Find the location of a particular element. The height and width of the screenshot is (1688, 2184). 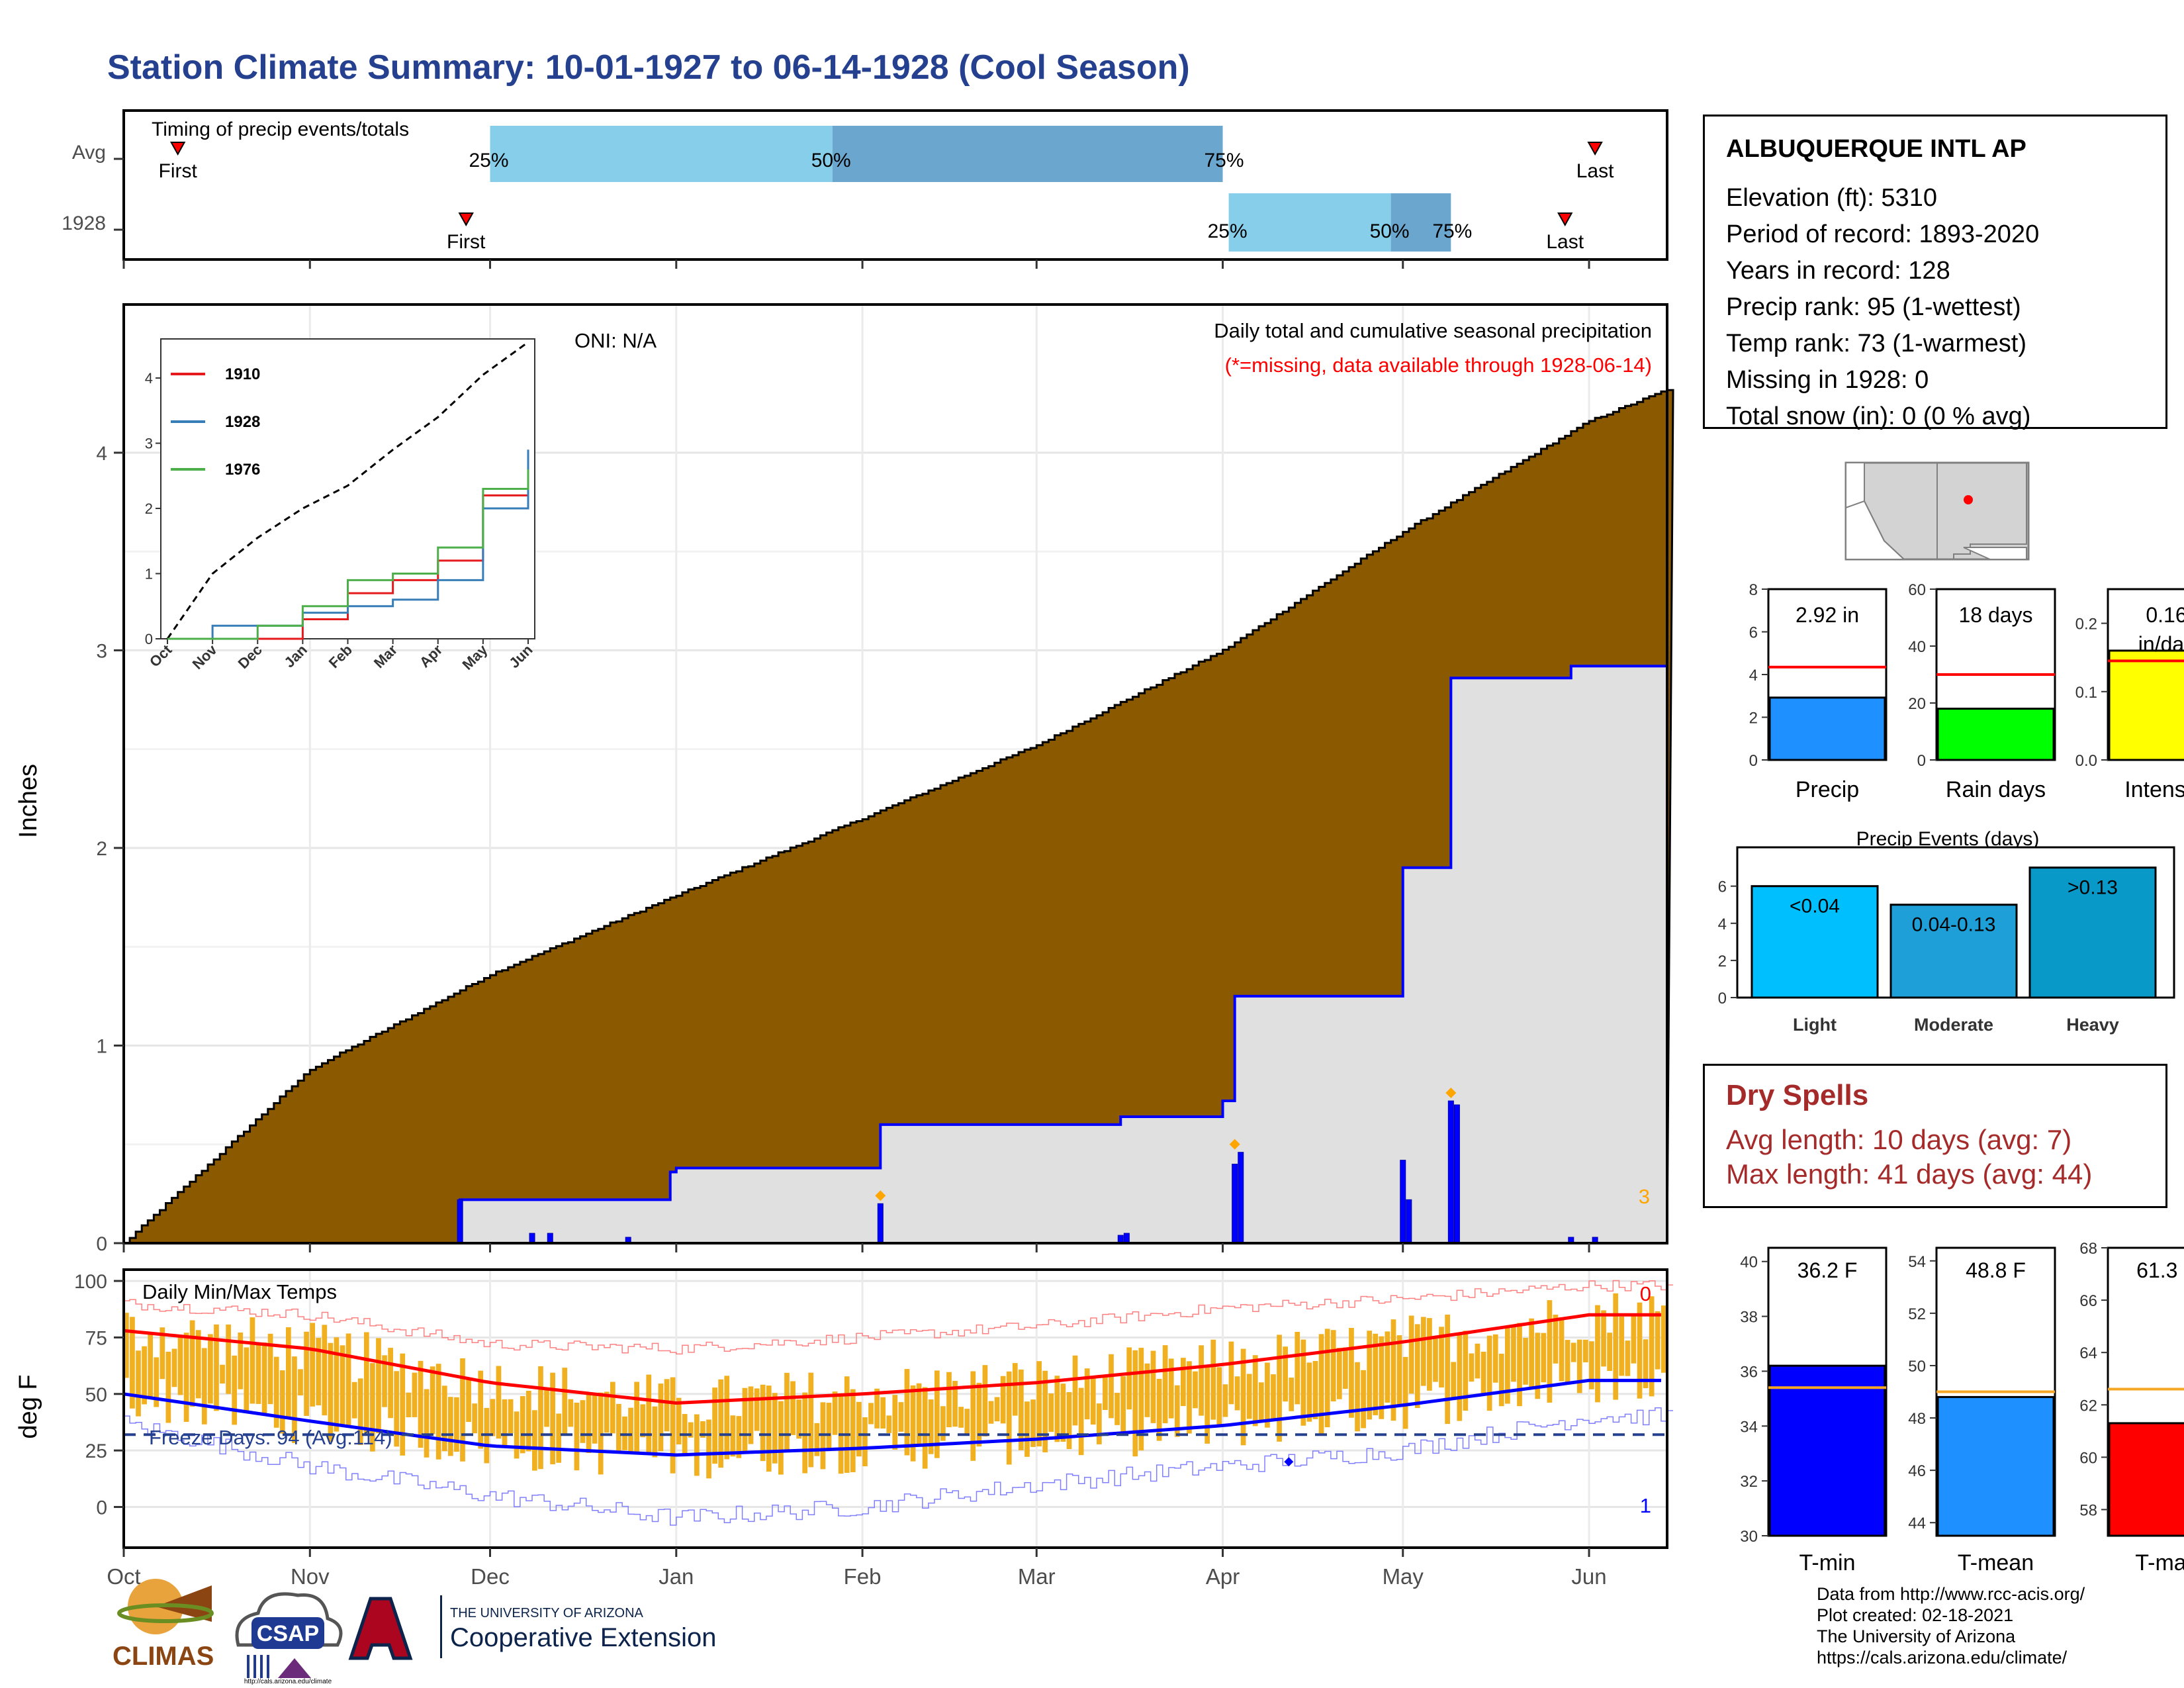

avg-min-line is located at coordinates (892, 1417).